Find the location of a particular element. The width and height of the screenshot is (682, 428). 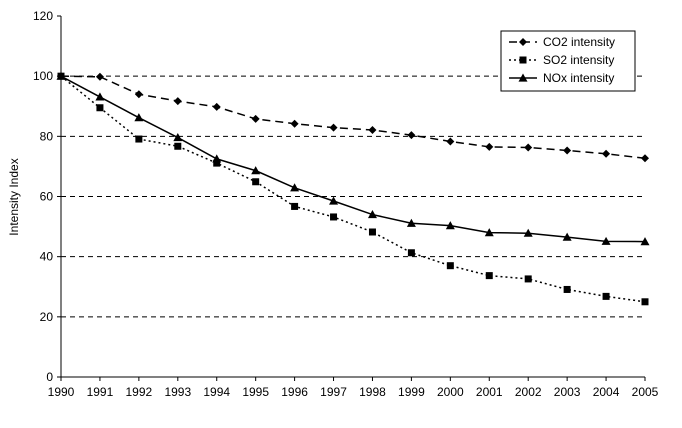

legend-entry: NOx intensity is located at coordinates (561, 78).